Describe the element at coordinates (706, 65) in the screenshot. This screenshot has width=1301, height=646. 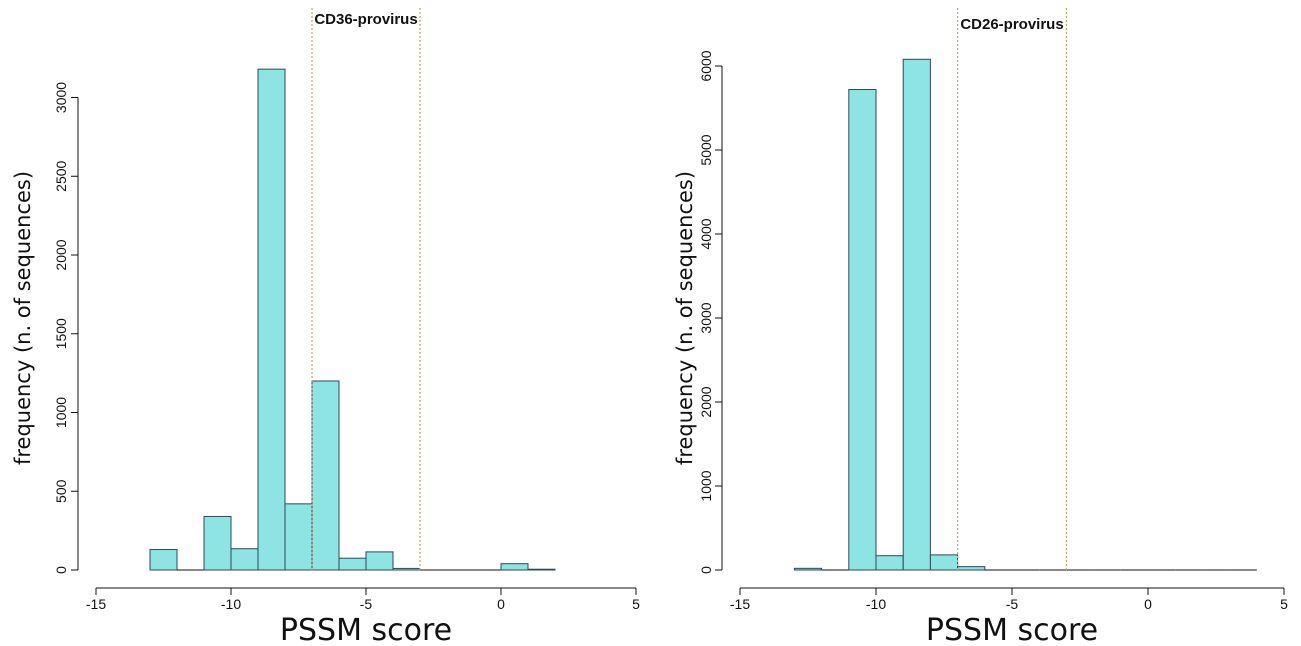
I see `y-tick-label: 6000` at that location.